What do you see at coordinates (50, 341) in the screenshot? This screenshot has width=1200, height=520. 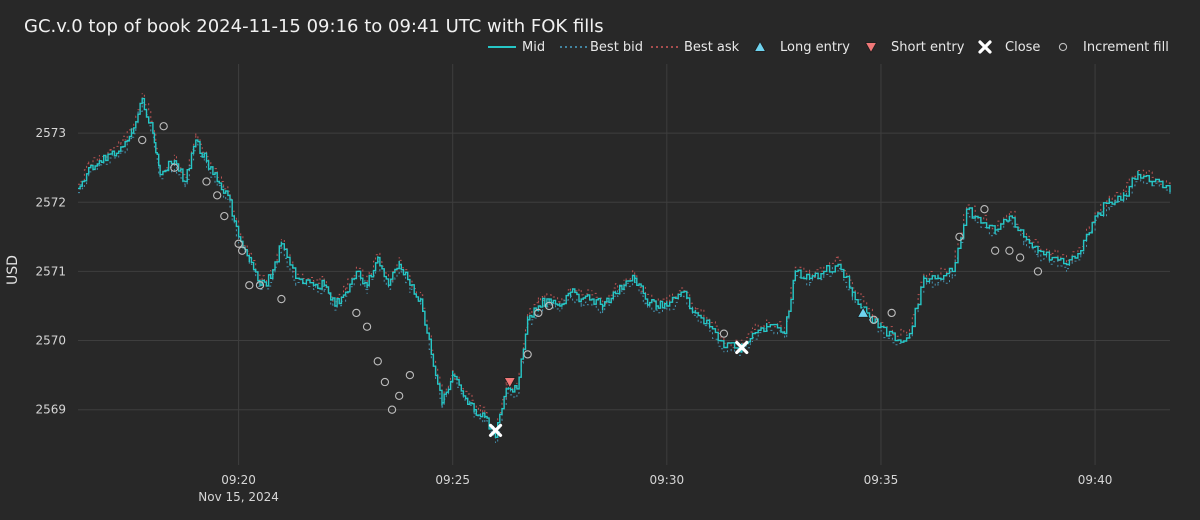 I see `y-tick-label: 2570` at bounding box center [50, 341].